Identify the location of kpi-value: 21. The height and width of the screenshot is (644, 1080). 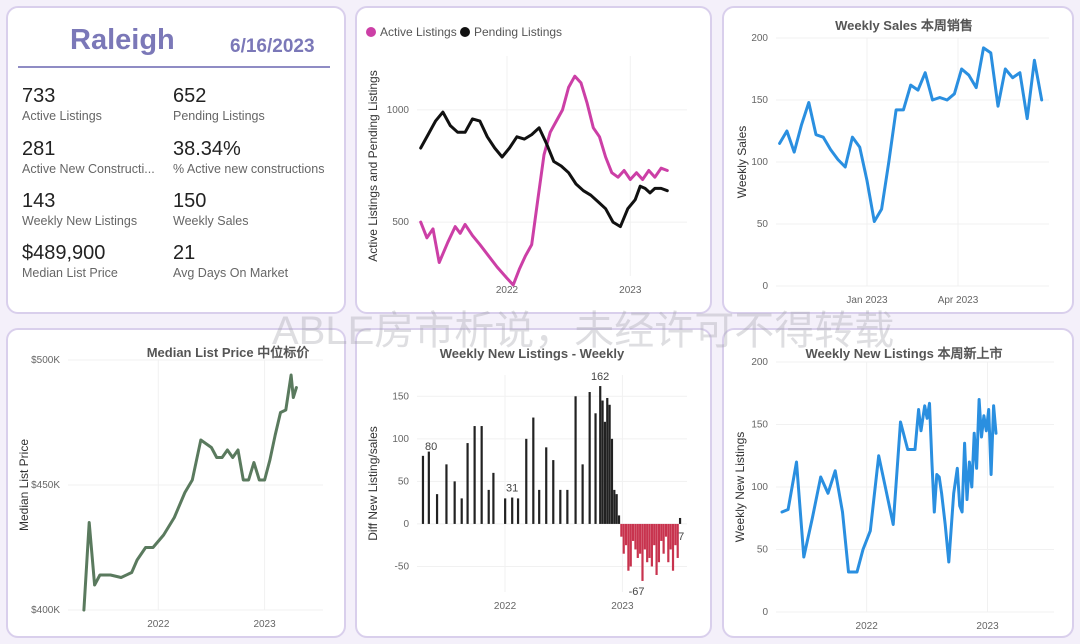
(184, 253).